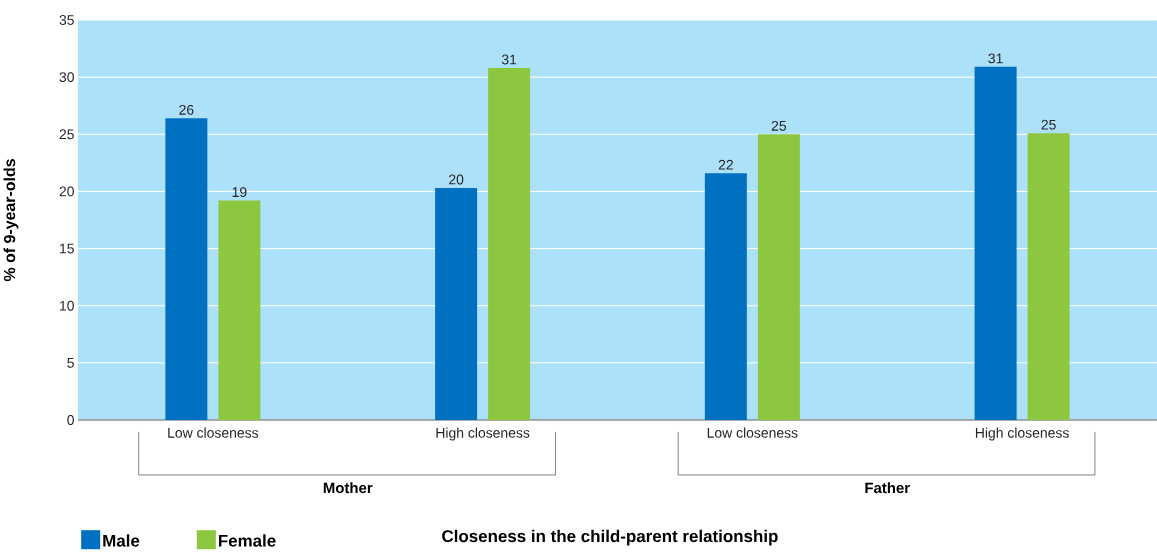 This screenshot has height=552, width=1157. What do you see at coordinates (67, 248) in the screenshot?
I see `y-tick-label: 15` at bounding box center [67, 248].